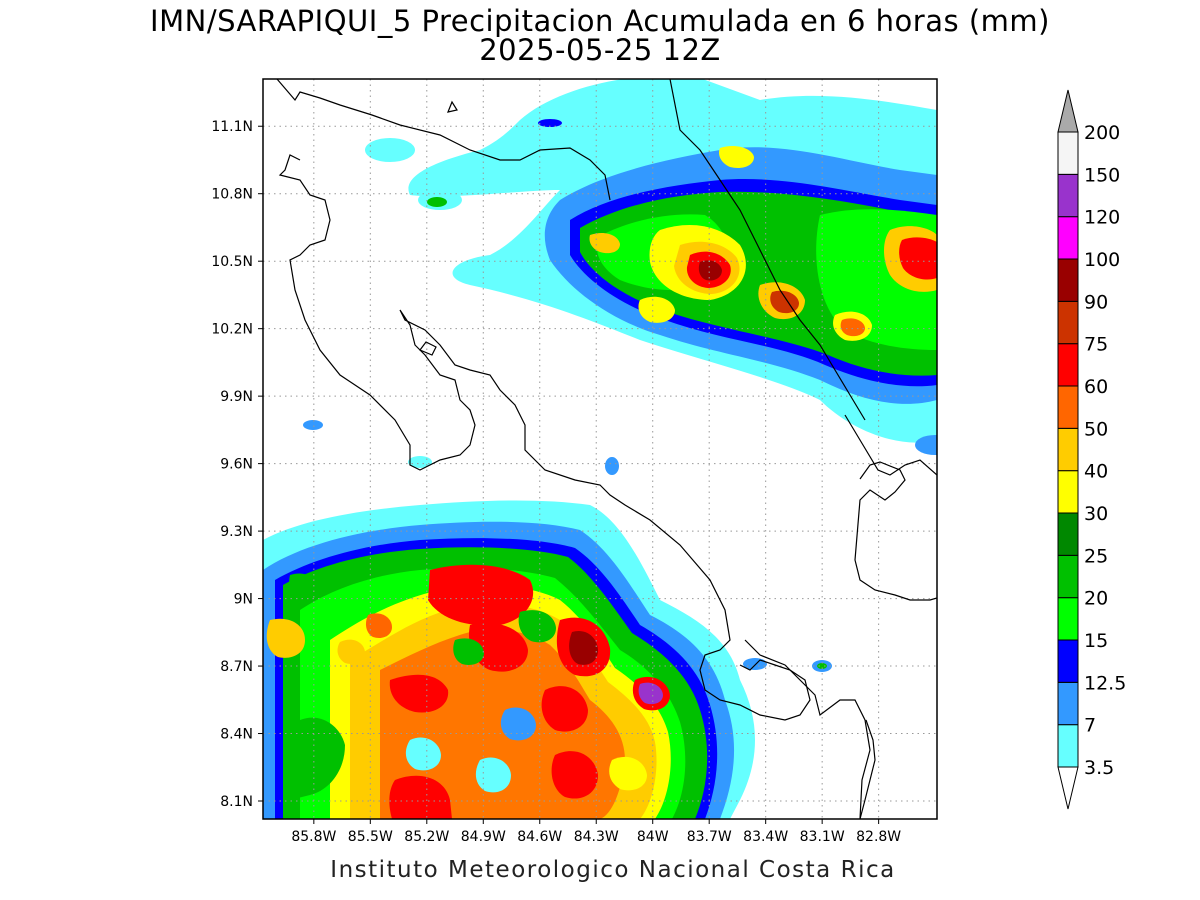  I want to click on colorbar-label: 40, so click(1096, 472).